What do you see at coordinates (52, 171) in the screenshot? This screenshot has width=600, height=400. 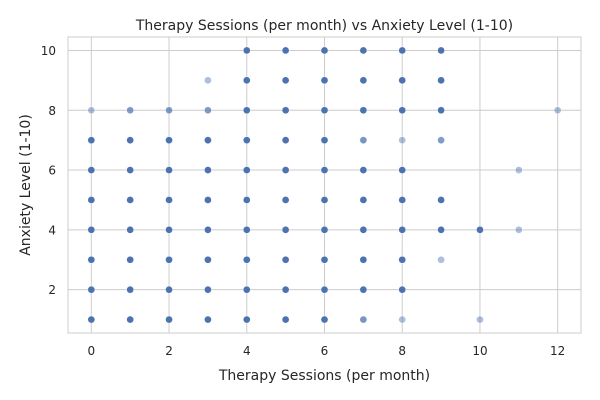 I see `y-tick-label: 6` at bounding box center [52, 171].